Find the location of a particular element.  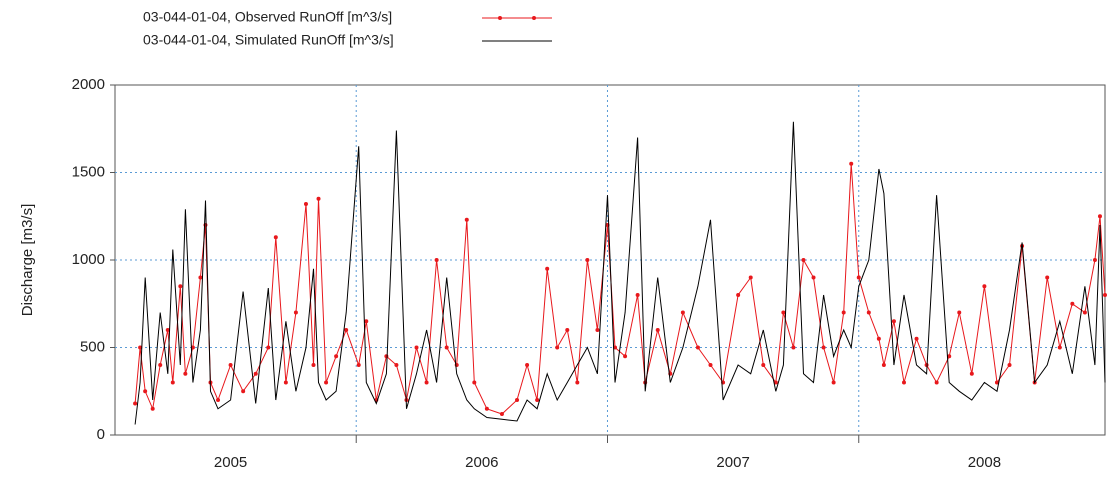

y-tick-label: 0 is located at coordinates (101, 434).